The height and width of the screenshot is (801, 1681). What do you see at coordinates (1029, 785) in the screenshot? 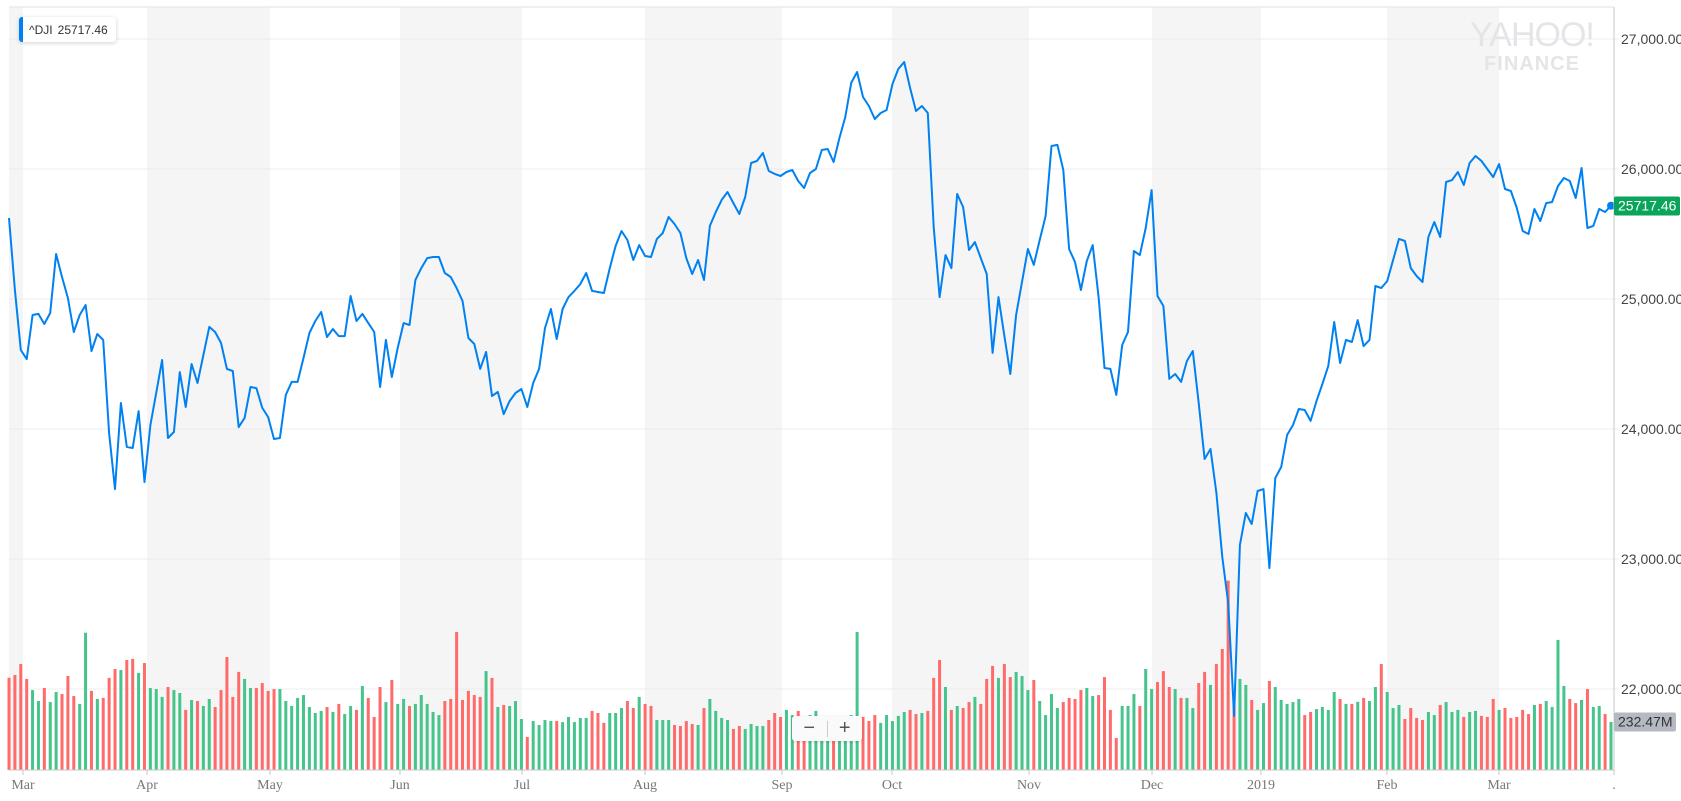
I see `x-tick-label: Nov` at bounding box center [1029, 785].